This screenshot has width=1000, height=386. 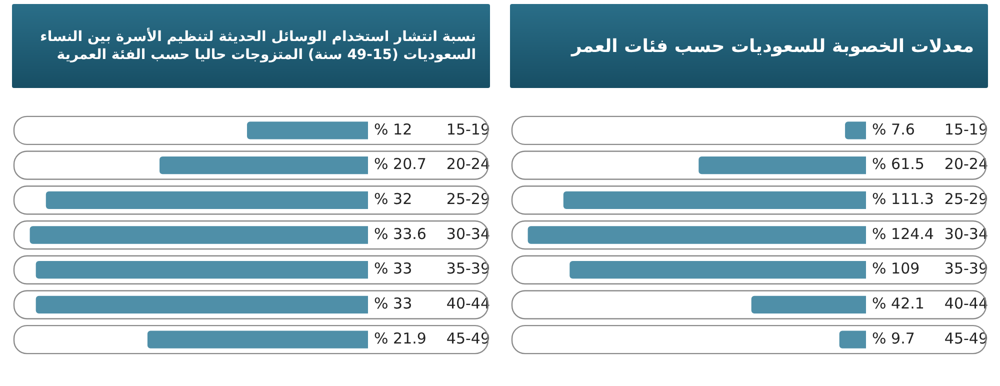 I want to click on chart-title: معدلات الخصوبة للسعوديات حسب فئات العمر, so click(x=749, y=46).